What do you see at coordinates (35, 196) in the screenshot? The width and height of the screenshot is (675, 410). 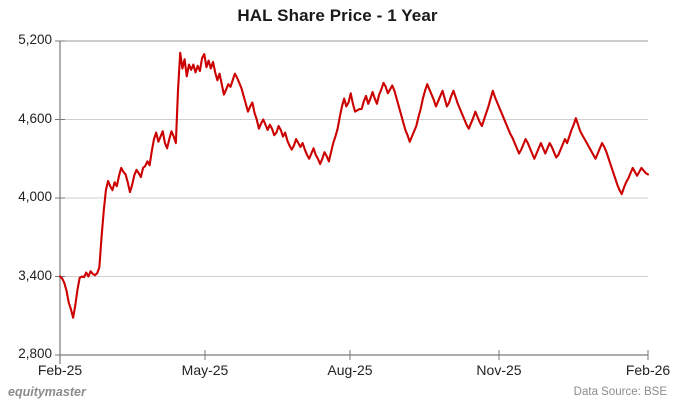 I see `y-tick-label: 4,000` at bounding box center [35, 196].